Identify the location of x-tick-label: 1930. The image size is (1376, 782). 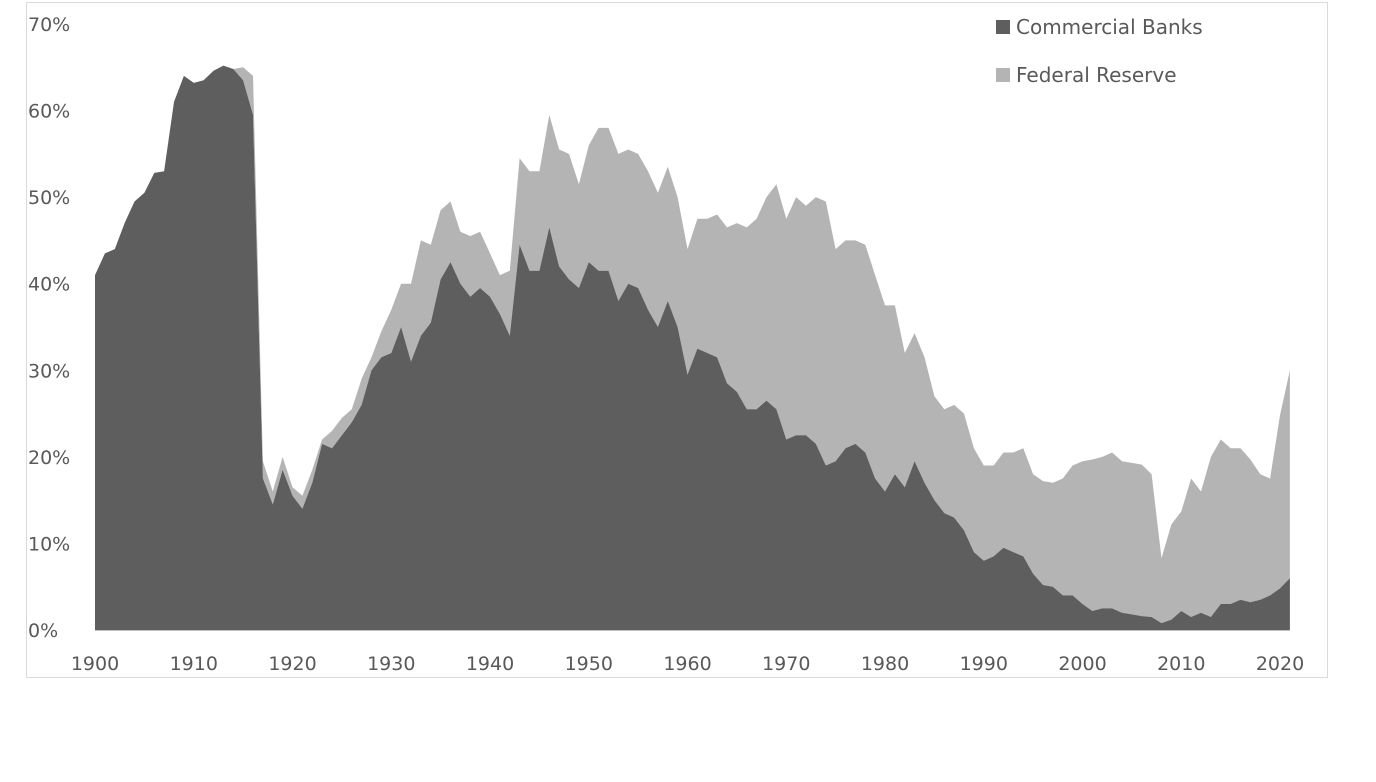
(391, 664).